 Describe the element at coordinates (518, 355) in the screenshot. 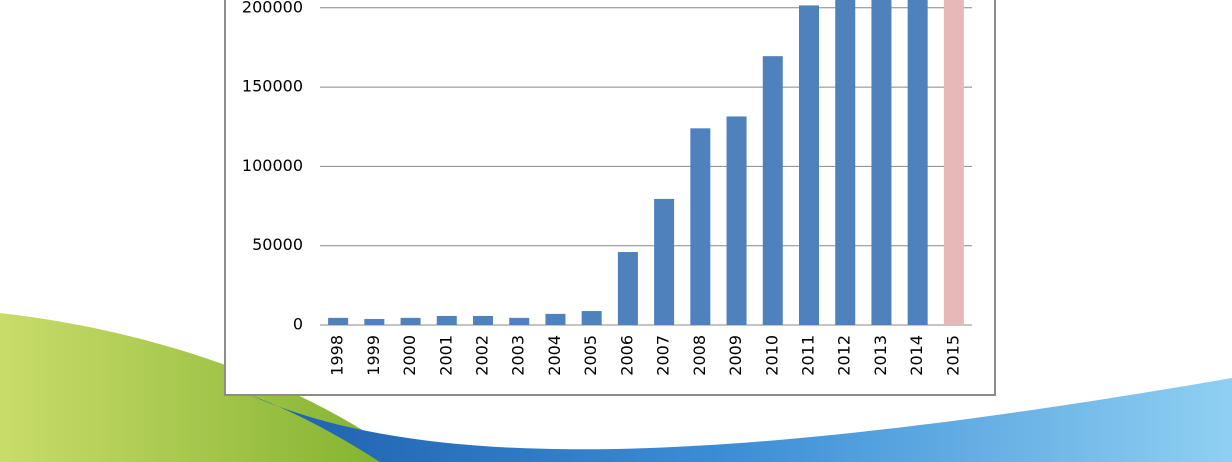

I see `x-tick-label: 2003` at that location.